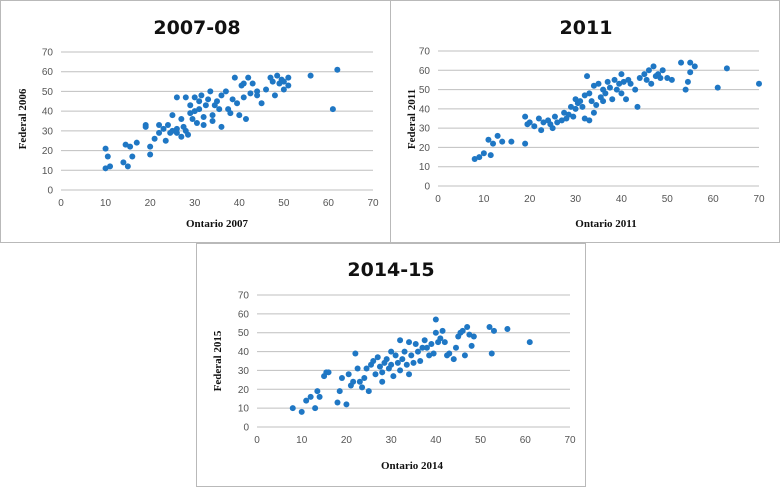  I want to click on x-tick-label: 60, so click(526, 440).